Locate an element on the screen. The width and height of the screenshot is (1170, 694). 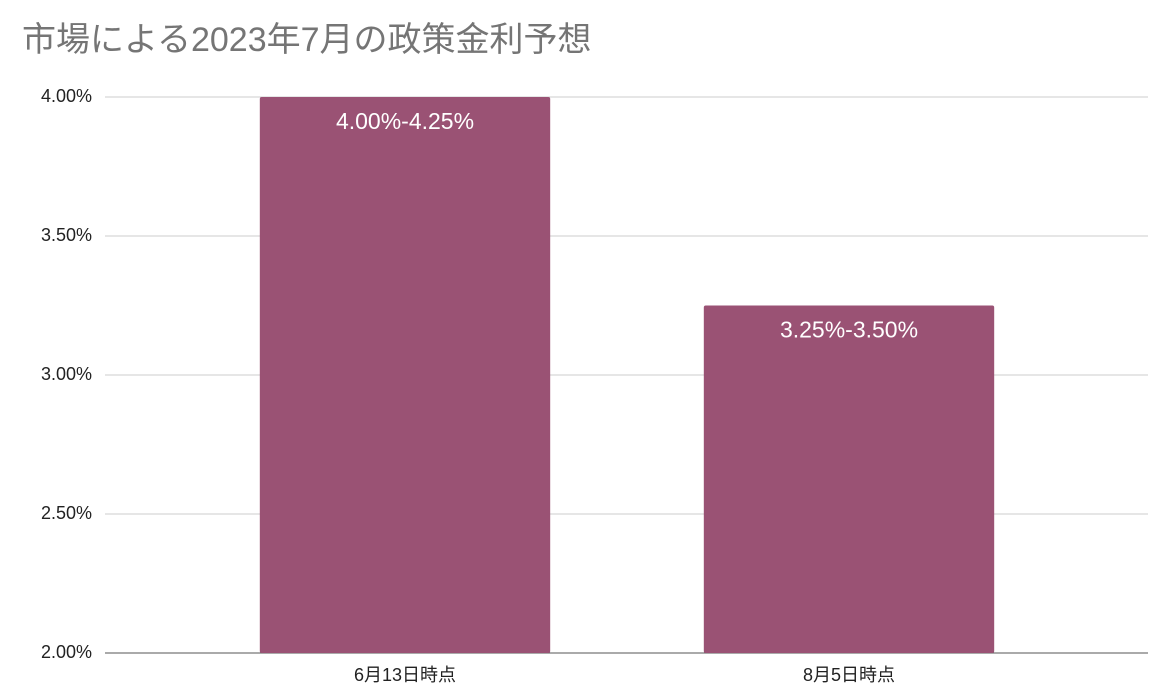
y-tick-label: 2.50% is located at coordinates (66, 513).